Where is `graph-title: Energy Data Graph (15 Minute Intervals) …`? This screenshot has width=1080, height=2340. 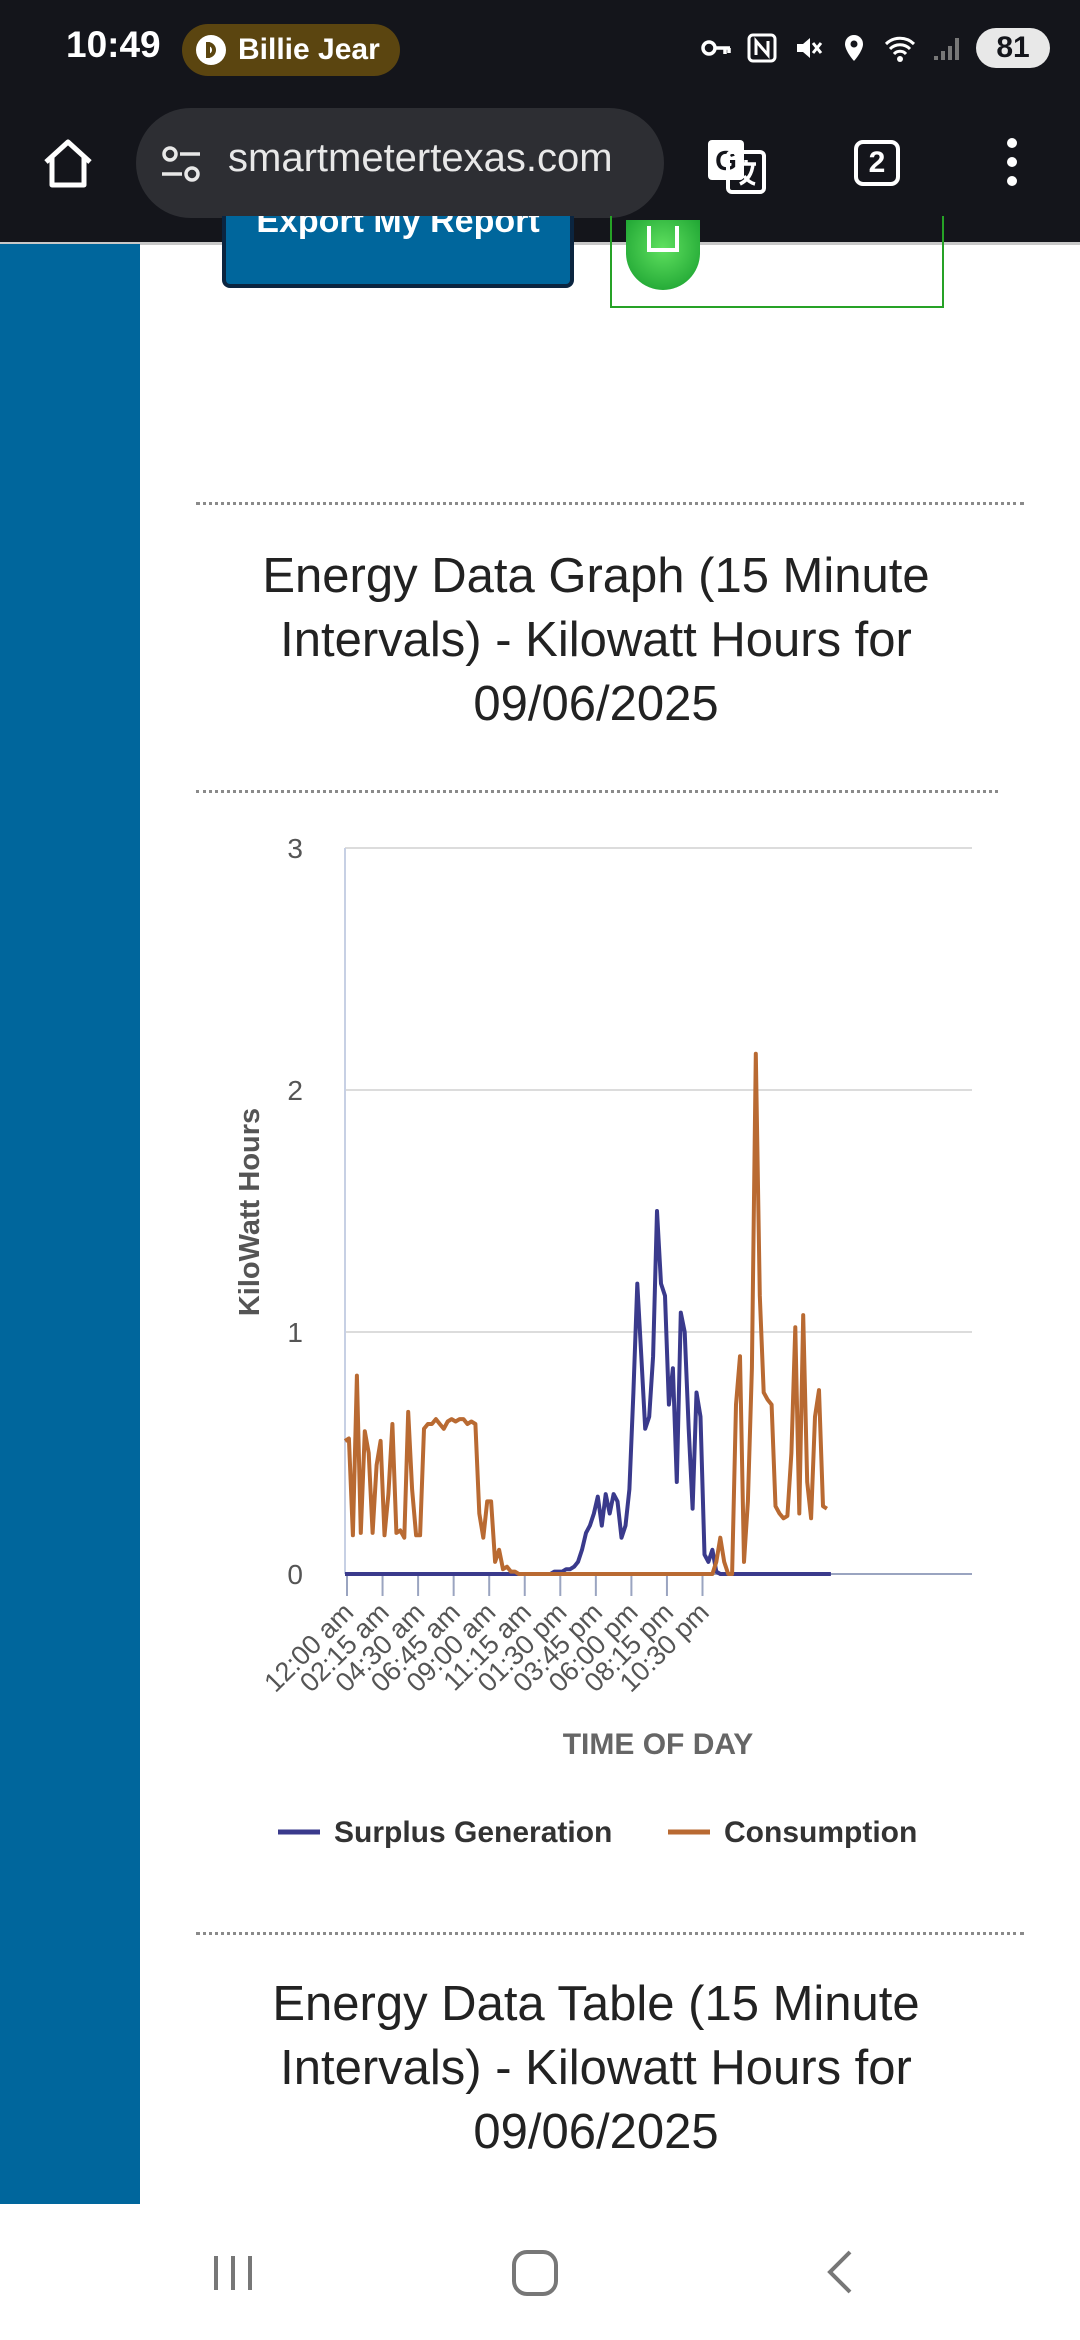
graph-title: Energy Data Graph (15 Minute Intervals) … is located at coordinates (596, 640).